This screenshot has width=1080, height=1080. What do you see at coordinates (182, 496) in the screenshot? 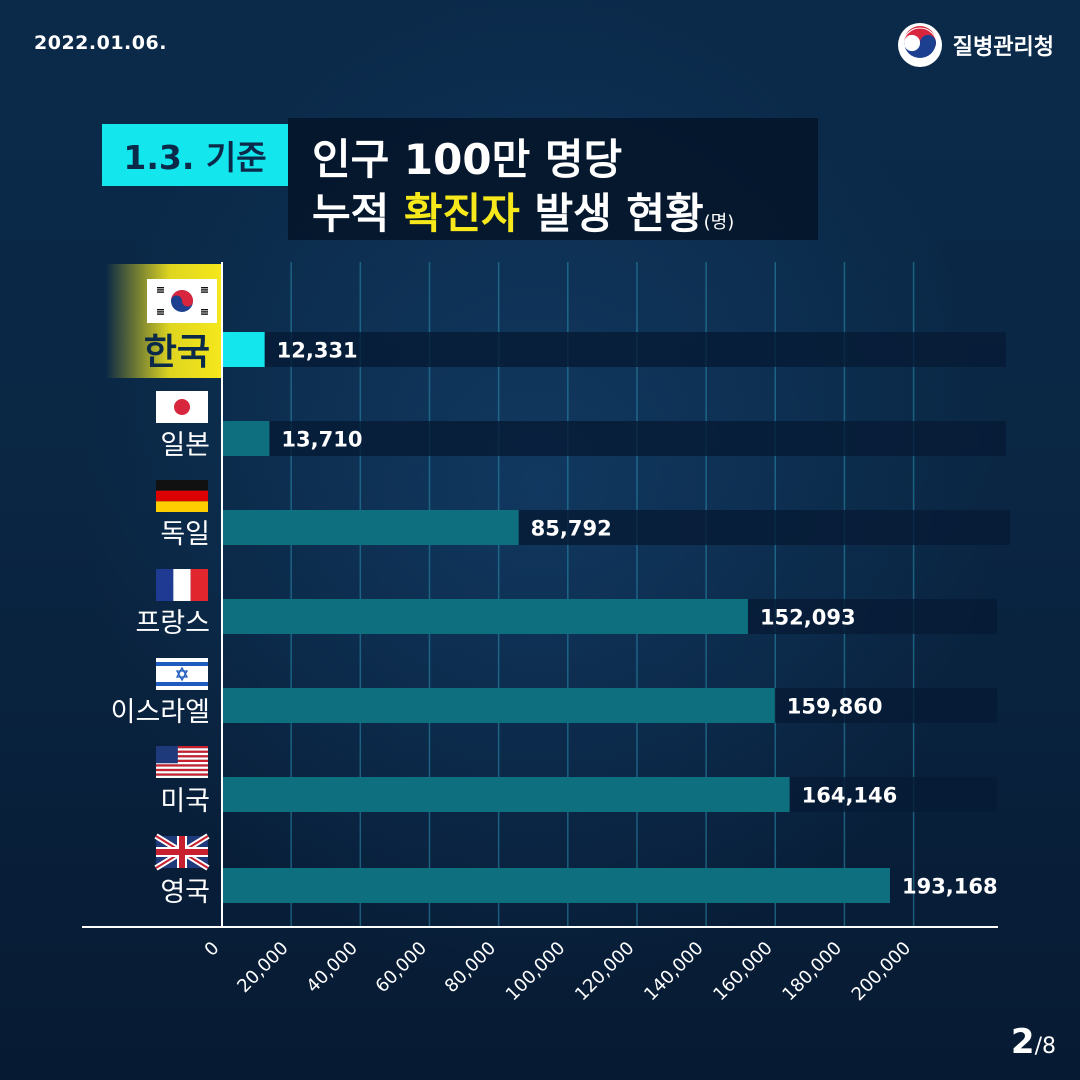
I see `germany-flag-icon` at bounding box center [182, 496].